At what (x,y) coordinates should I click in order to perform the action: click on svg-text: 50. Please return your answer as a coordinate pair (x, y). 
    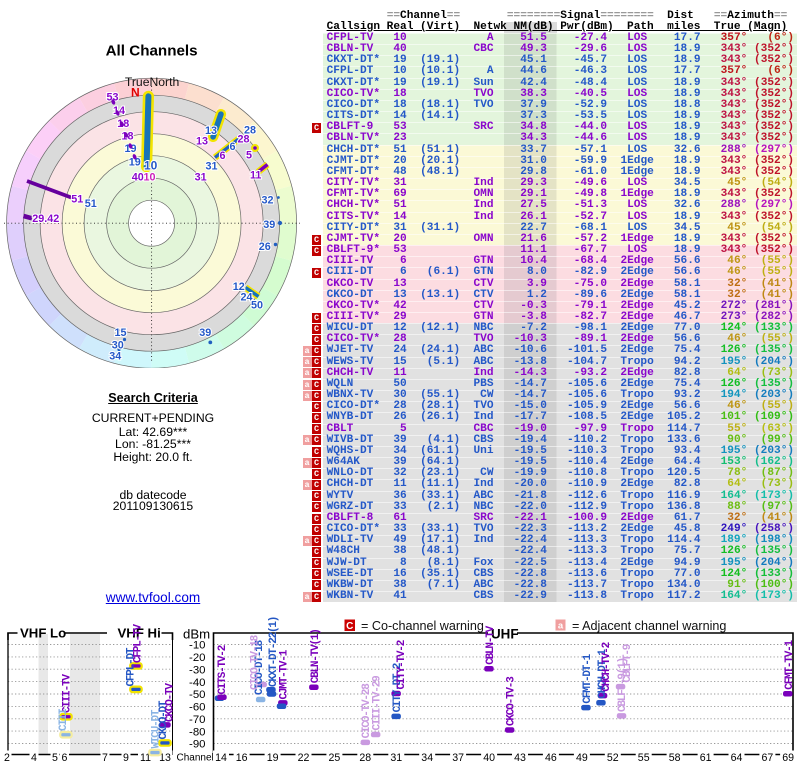
    Looking at the image, I should click on (257, 306).